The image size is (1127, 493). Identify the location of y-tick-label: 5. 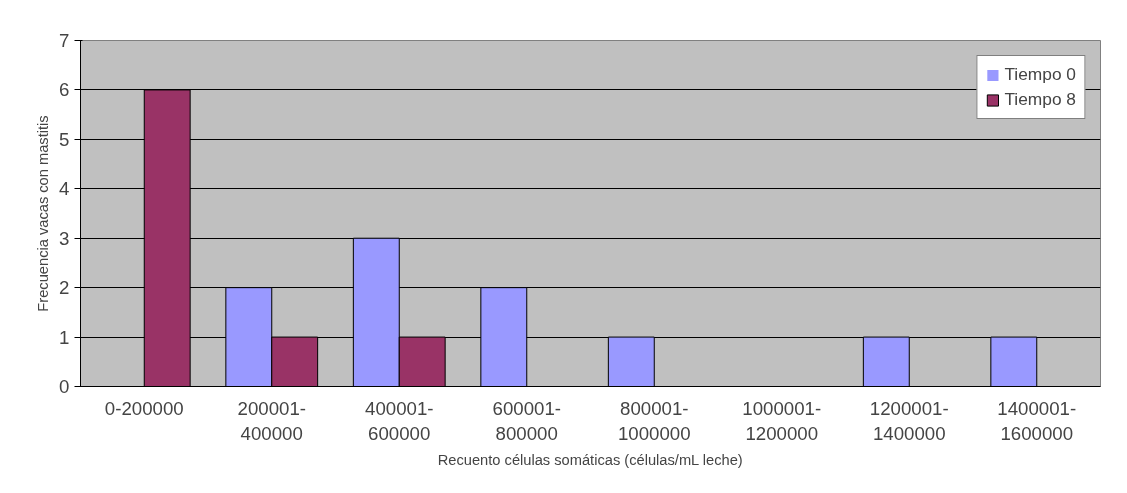
(64, 139).